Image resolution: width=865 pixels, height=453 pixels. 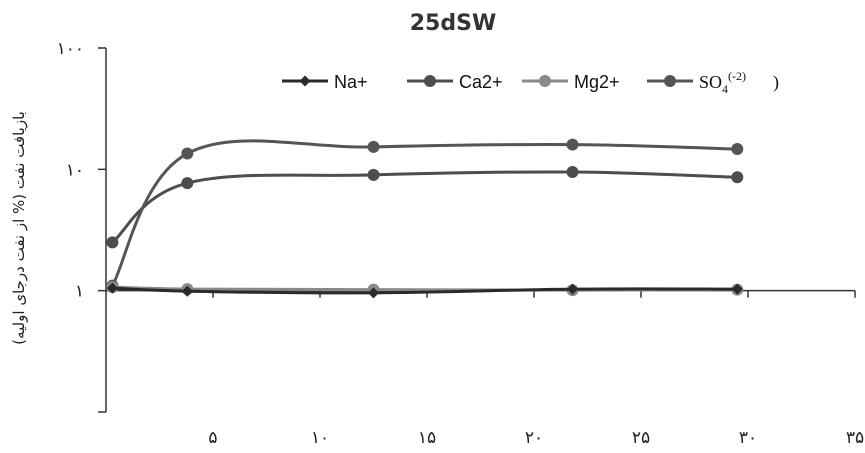 What do you see at coordinates (427, 438) in the screenshot?
I see `x-tick-label: ۱۵` at bounding box center [427, 438].